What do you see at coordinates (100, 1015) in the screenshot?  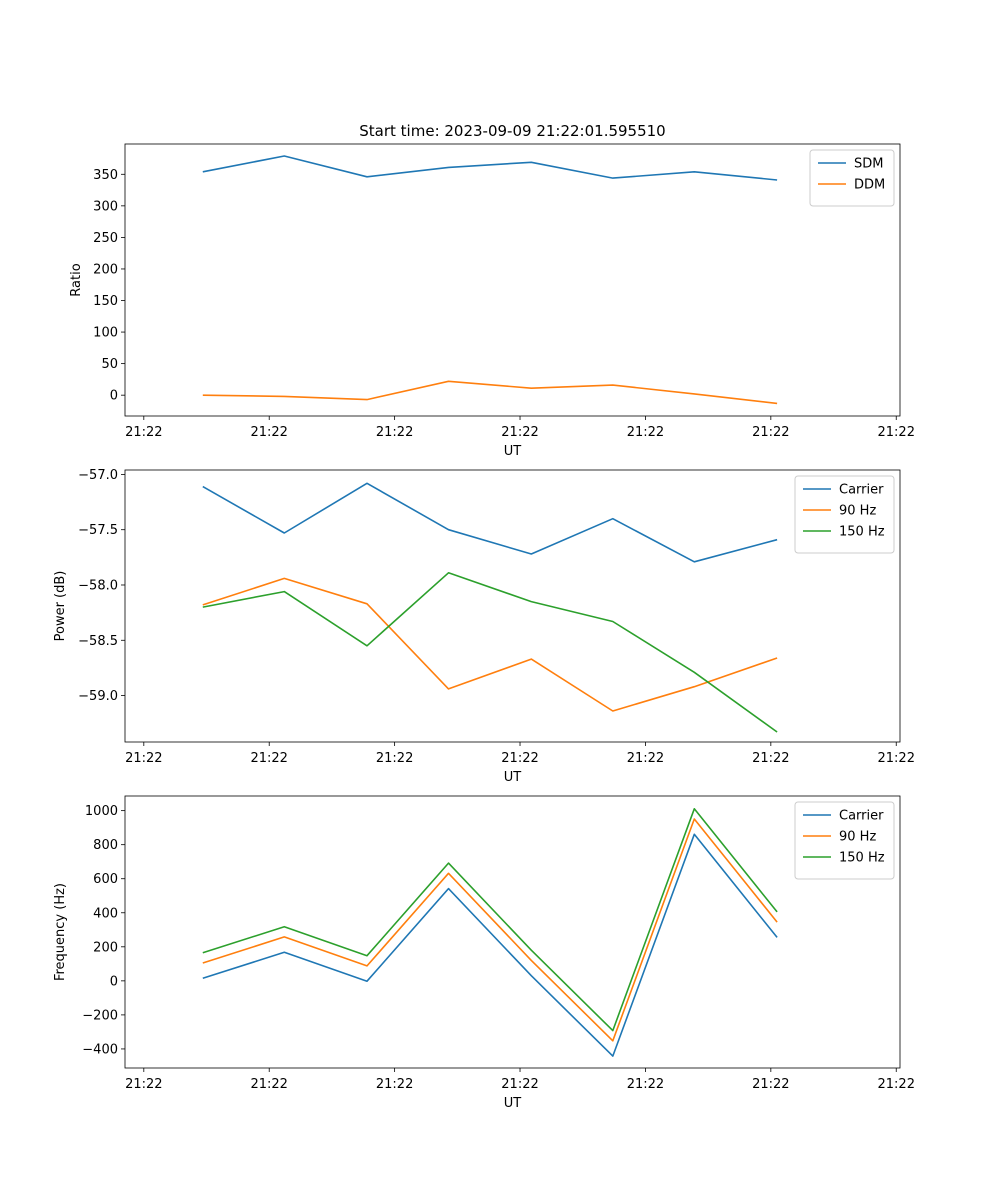 I see `y-tick-label: −200` at bounding box center [100, 1015].